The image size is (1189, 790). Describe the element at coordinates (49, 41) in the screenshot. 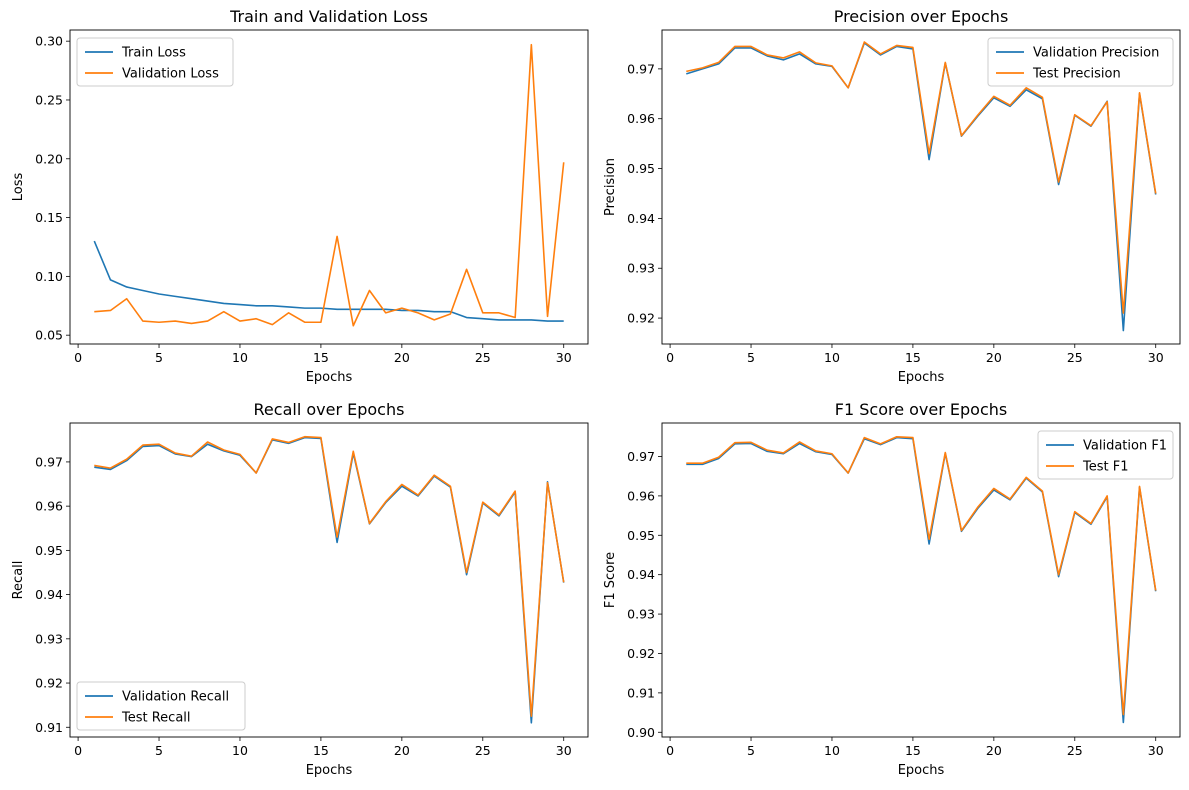

I see `y-tick-label: 0.30` at that location.